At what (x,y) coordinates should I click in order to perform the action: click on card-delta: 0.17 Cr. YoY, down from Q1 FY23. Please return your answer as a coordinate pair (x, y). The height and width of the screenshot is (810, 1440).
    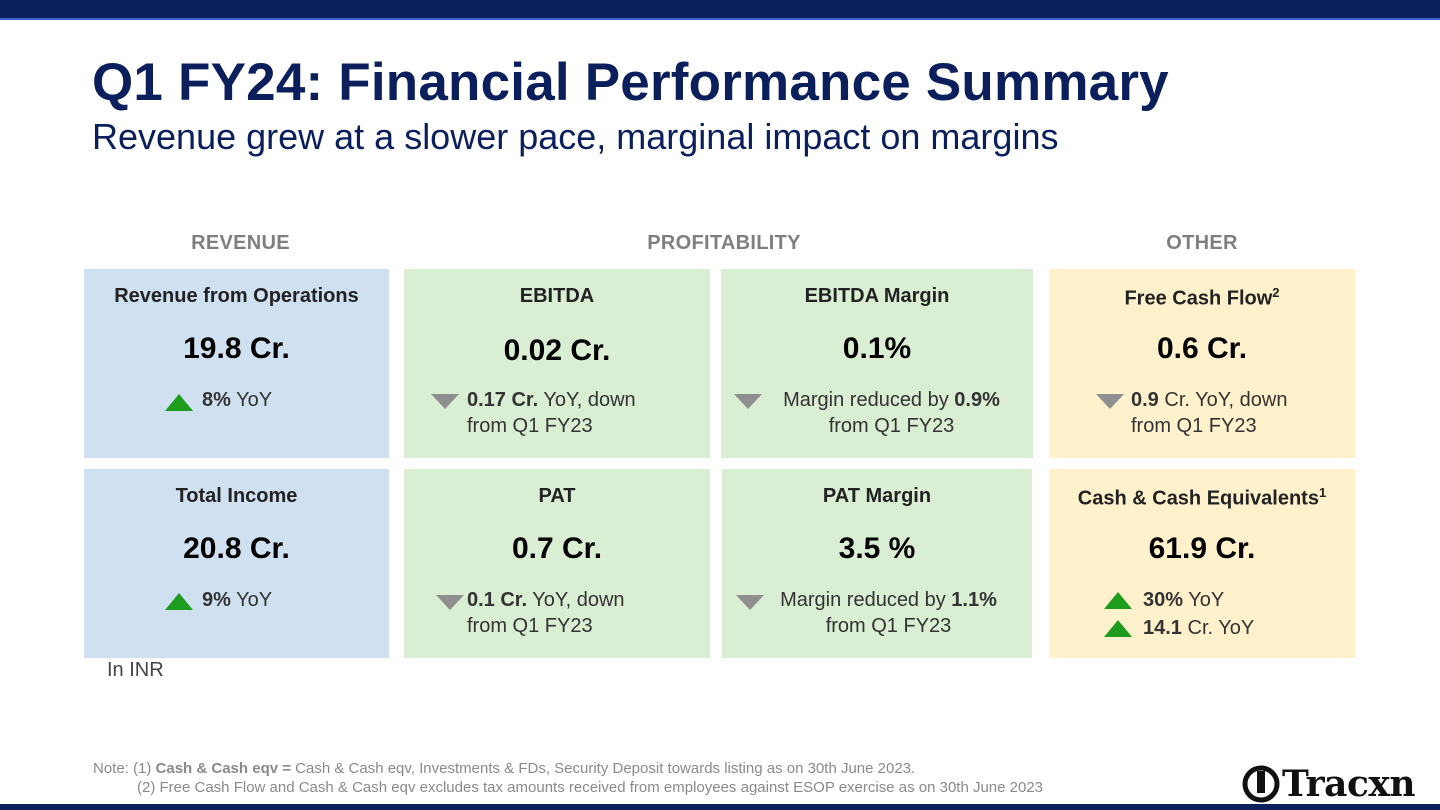
    Looking at the image, I should click on (551, 413).